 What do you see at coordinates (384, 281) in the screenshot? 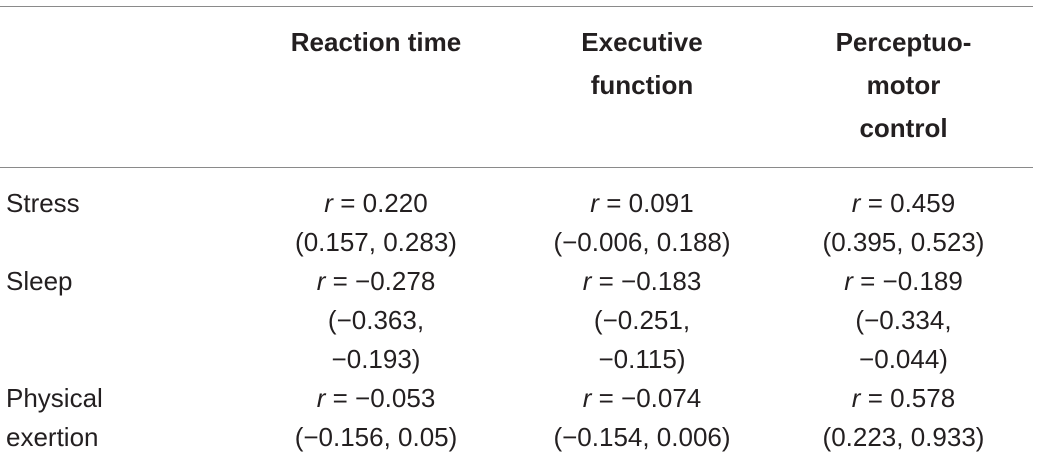
I see `r-value: = −0.278` at bounding box center [384, 281].